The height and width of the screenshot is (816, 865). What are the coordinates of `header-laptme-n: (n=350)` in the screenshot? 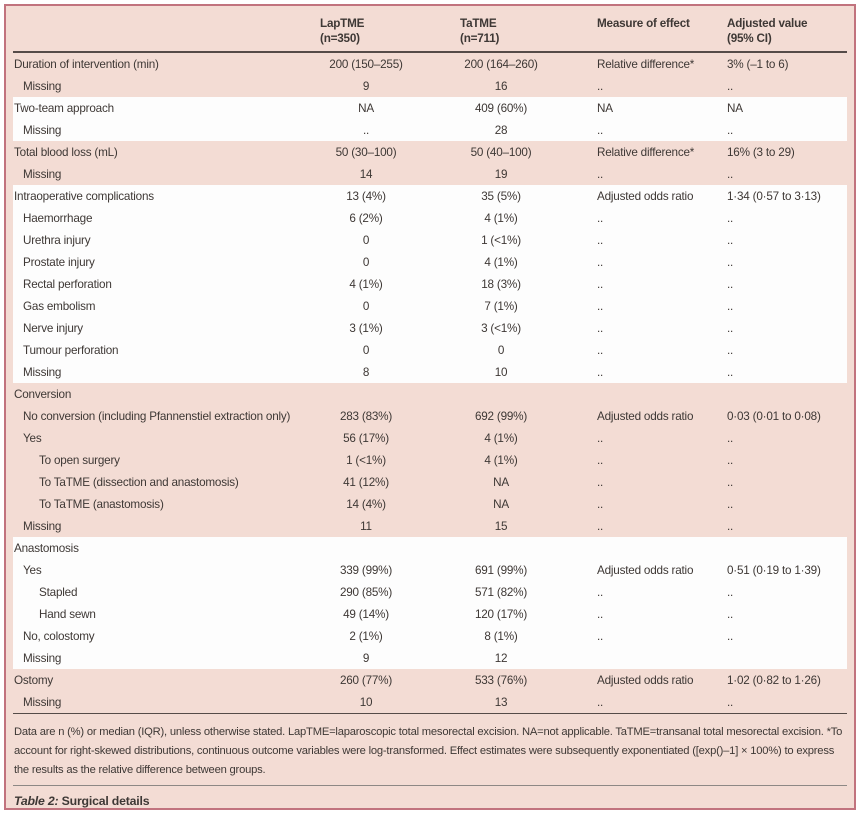 It's located at (340, 38).